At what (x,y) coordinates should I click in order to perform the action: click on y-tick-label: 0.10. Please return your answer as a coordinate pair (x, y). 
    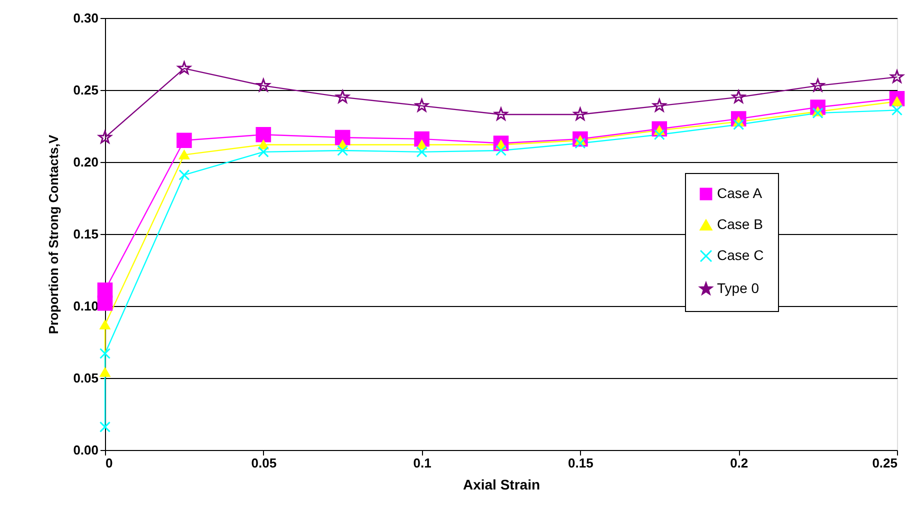
    Looking at the image, I should click on (85, 306).